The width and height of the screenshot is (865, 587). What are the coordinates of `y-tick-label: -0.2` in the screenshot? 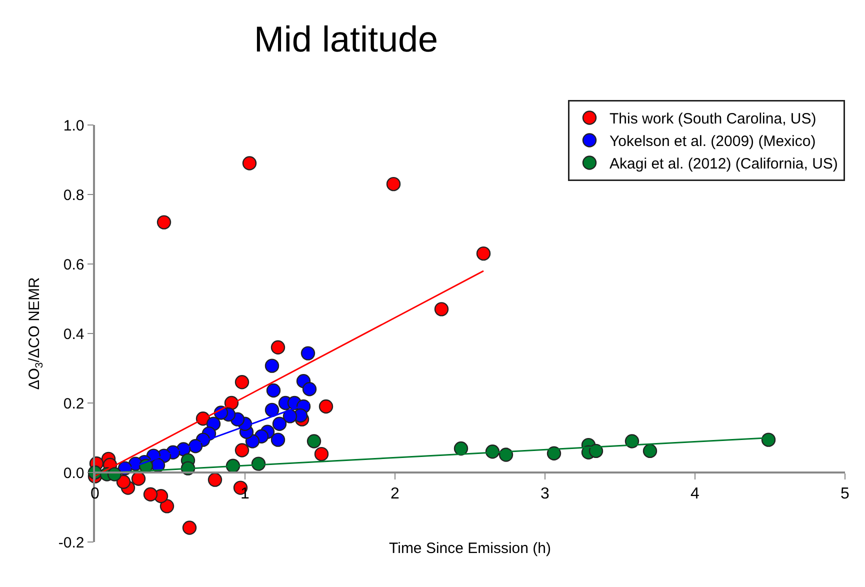 It's located at (71, 543).